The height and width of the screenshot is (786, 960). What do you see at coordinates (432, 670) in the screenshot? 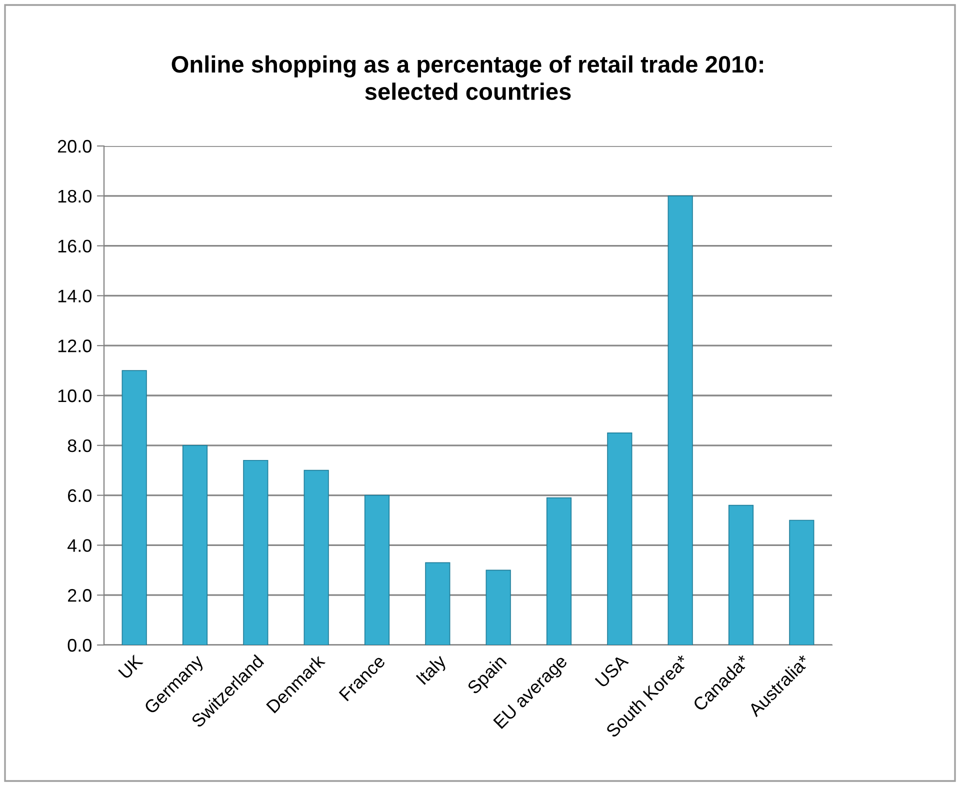
I see `x-tick-label: Italy` at bounding box center [432, 670].